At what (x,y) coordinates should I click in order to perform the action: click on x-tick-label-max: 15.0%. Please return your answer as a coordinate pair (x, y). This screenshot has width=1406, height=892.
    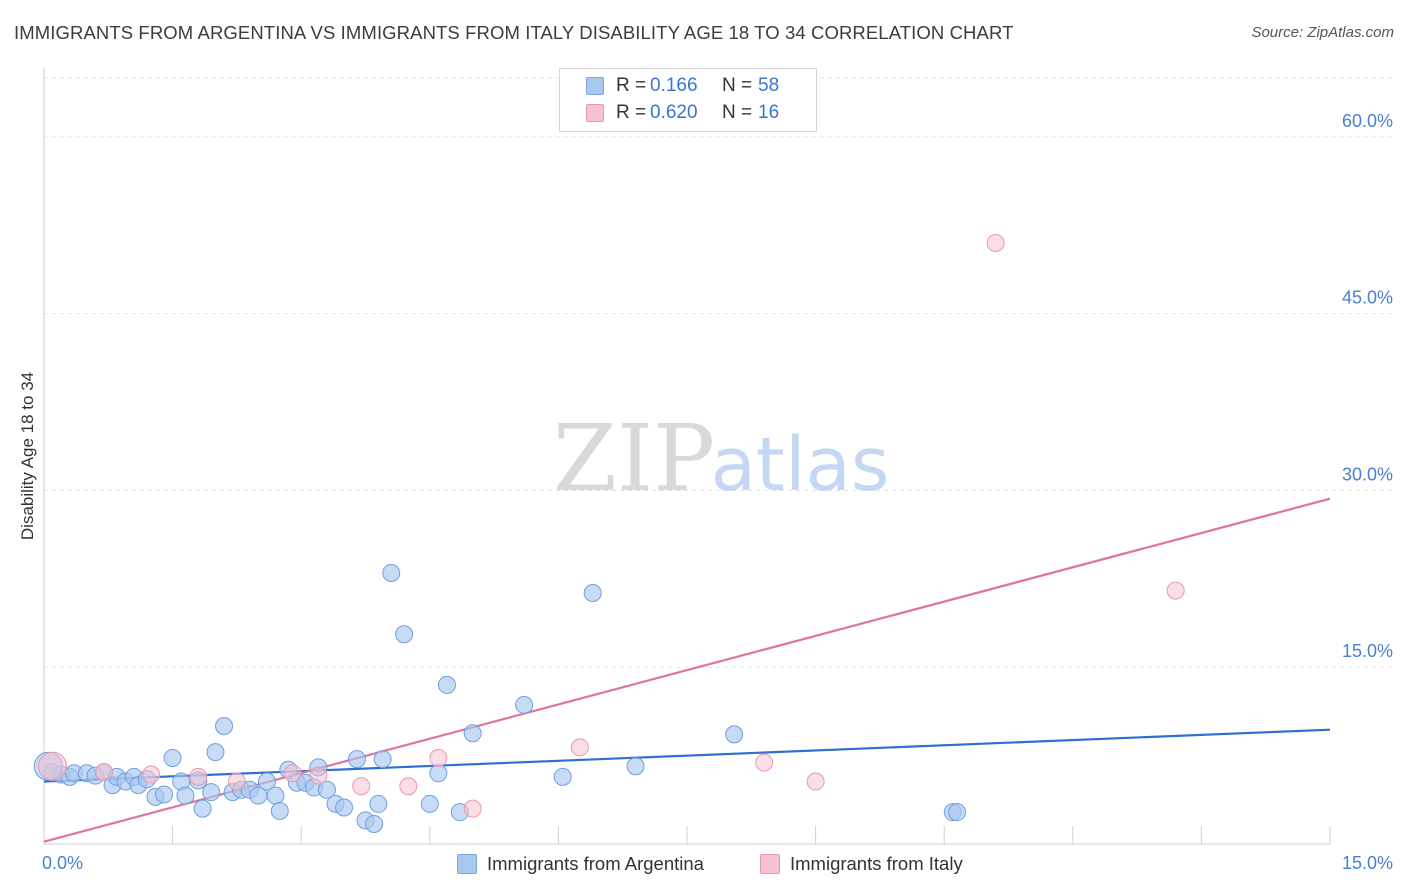
    Looking at the image, I should click on (1367, 863).